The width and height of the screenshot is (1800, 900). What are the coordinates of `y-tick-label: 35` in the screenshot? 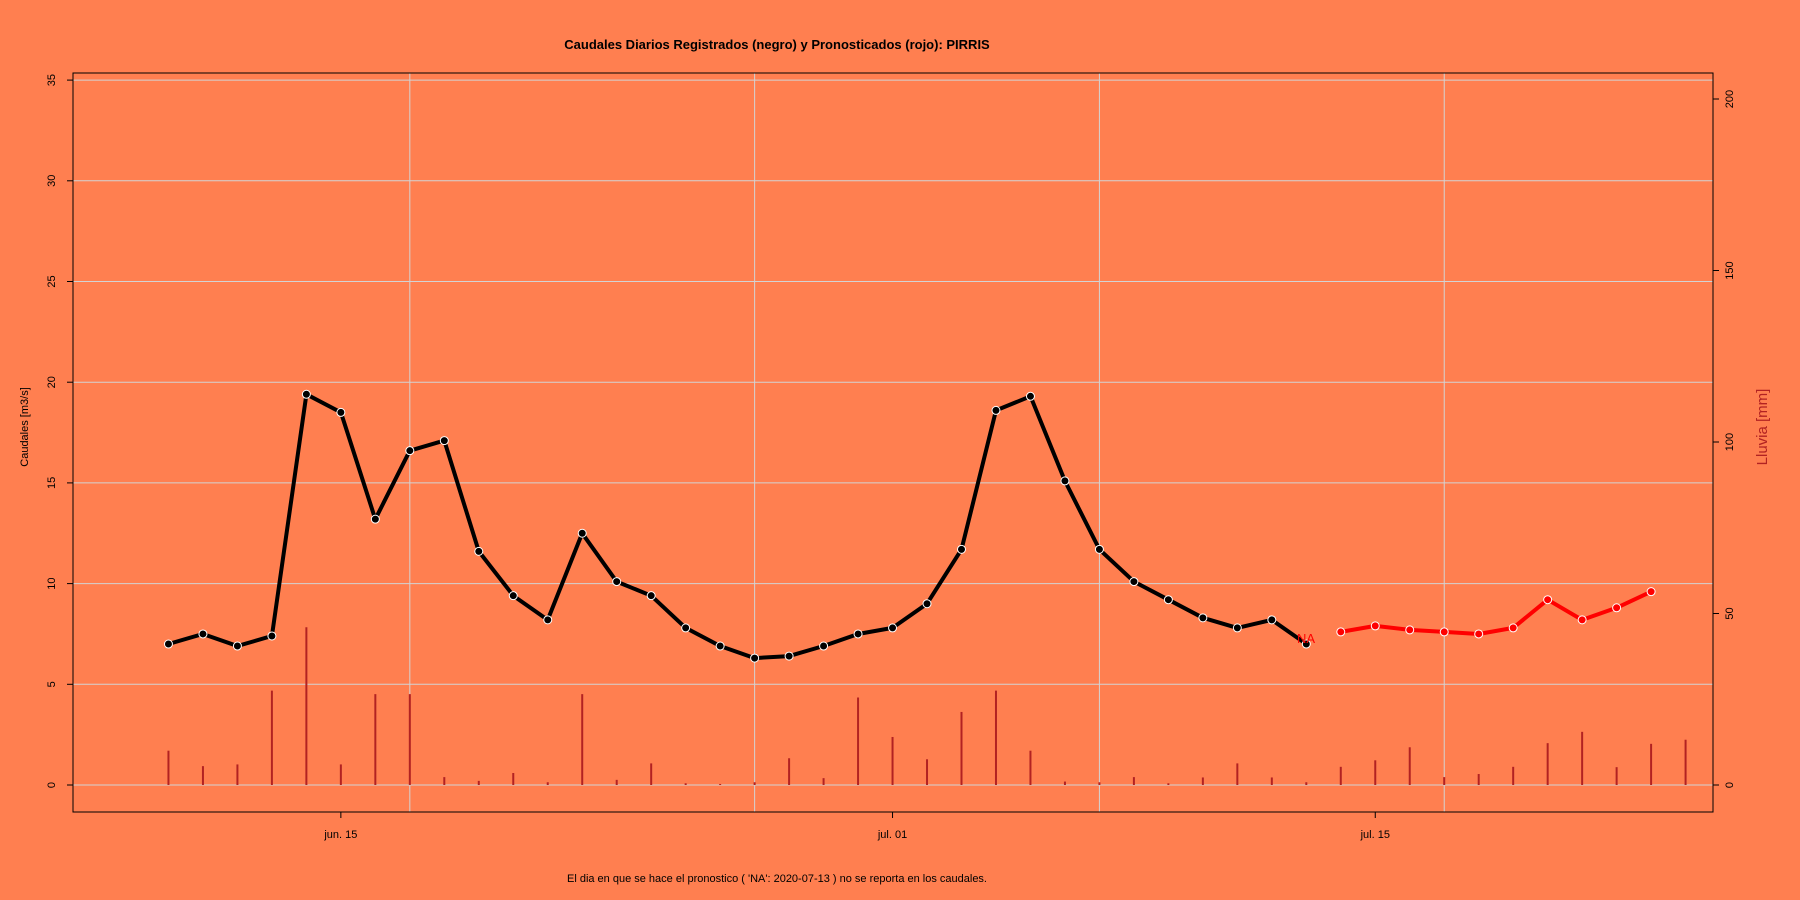 It's located at (52, 80).